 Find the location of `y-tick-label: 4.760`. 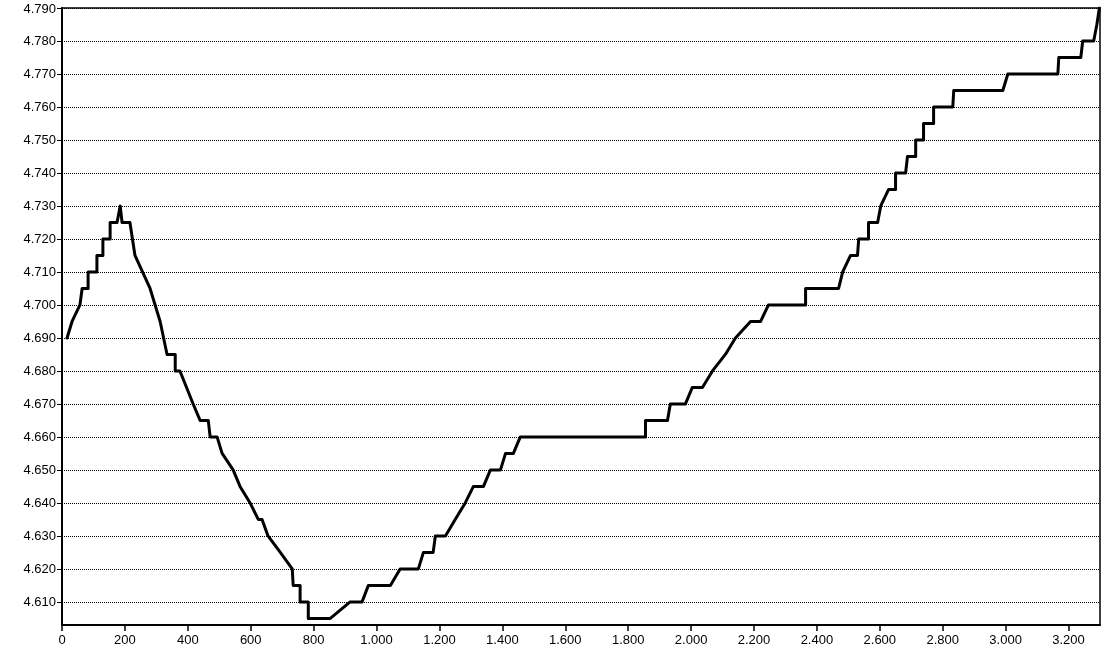

y-tick-label: 4.760 is located at coordinates (39, 107).